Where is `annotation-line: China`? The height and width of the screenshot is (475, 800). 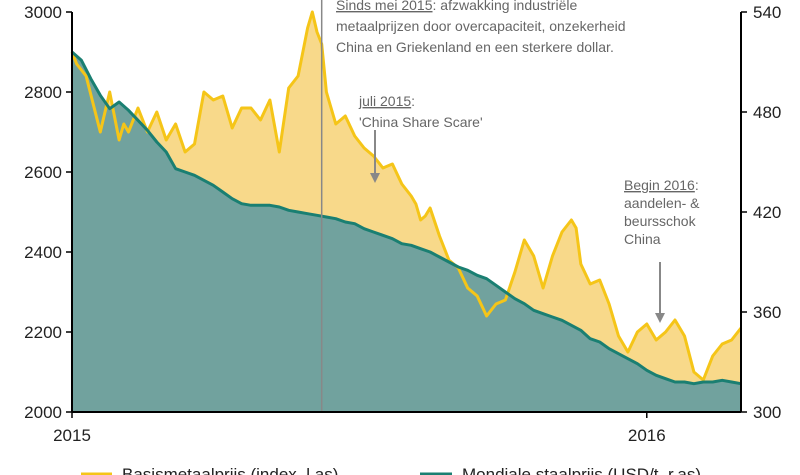 annotation-line: China is located at coordinates (642, 239).